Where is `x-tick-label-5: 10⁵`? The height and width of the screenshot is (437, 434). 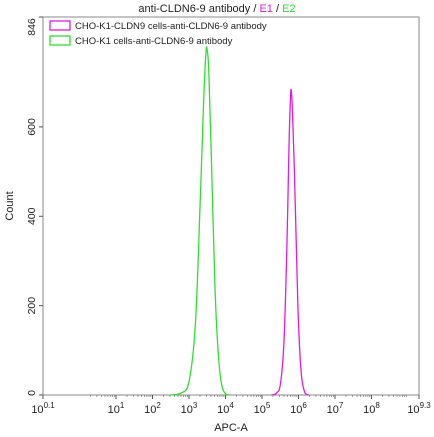 x-tick-label-5: 10⁵ is located at coordinates (262, 408).